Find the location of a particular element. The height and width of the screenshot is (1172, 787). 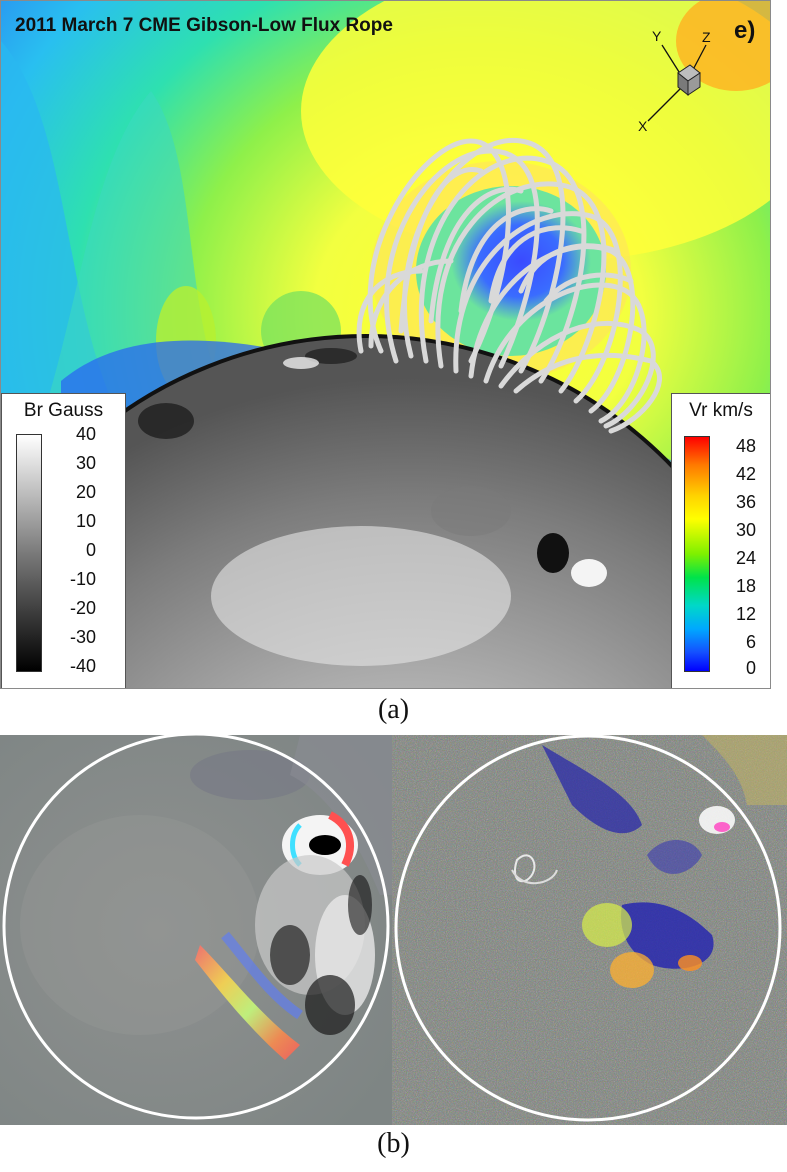

axes-orientation-icon: Y Z X is located at coordinates (674, 81).